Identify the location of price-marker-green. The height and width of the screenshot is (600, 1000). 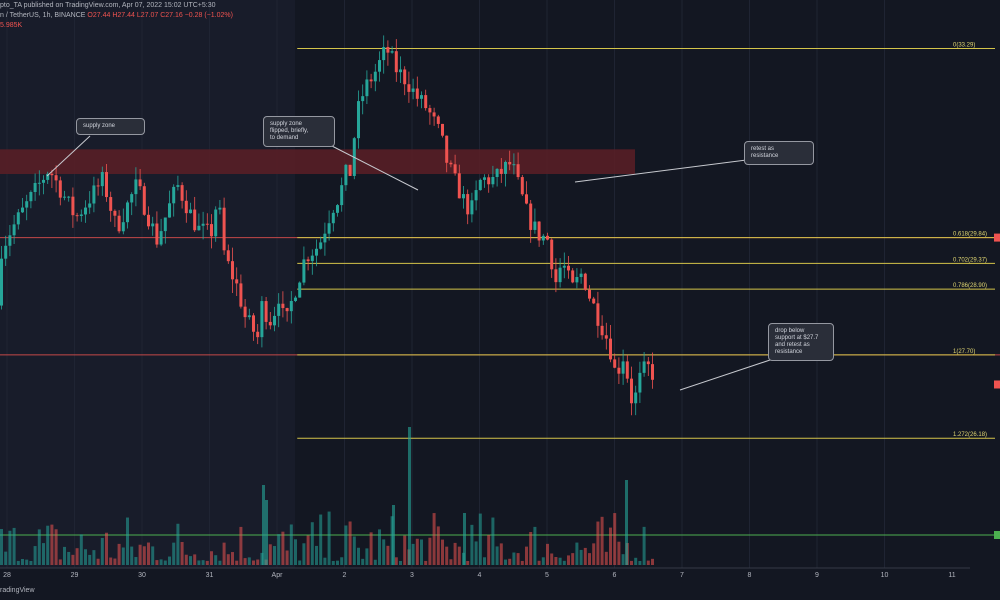
(997, 535).